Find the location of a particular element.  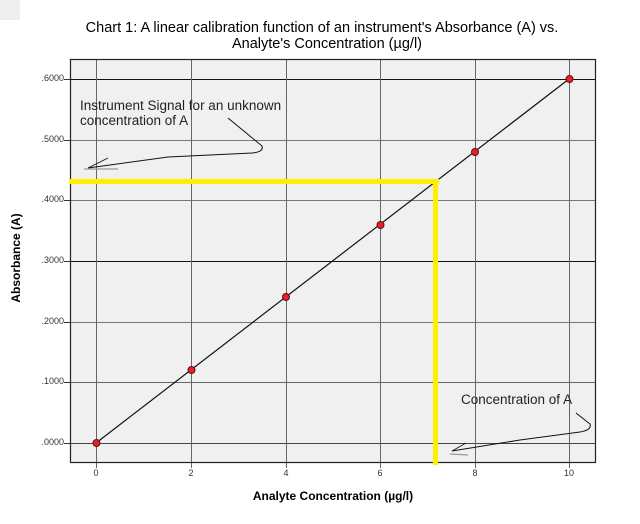

y-tick-label: .0000 is located at coordinates (52, 442).